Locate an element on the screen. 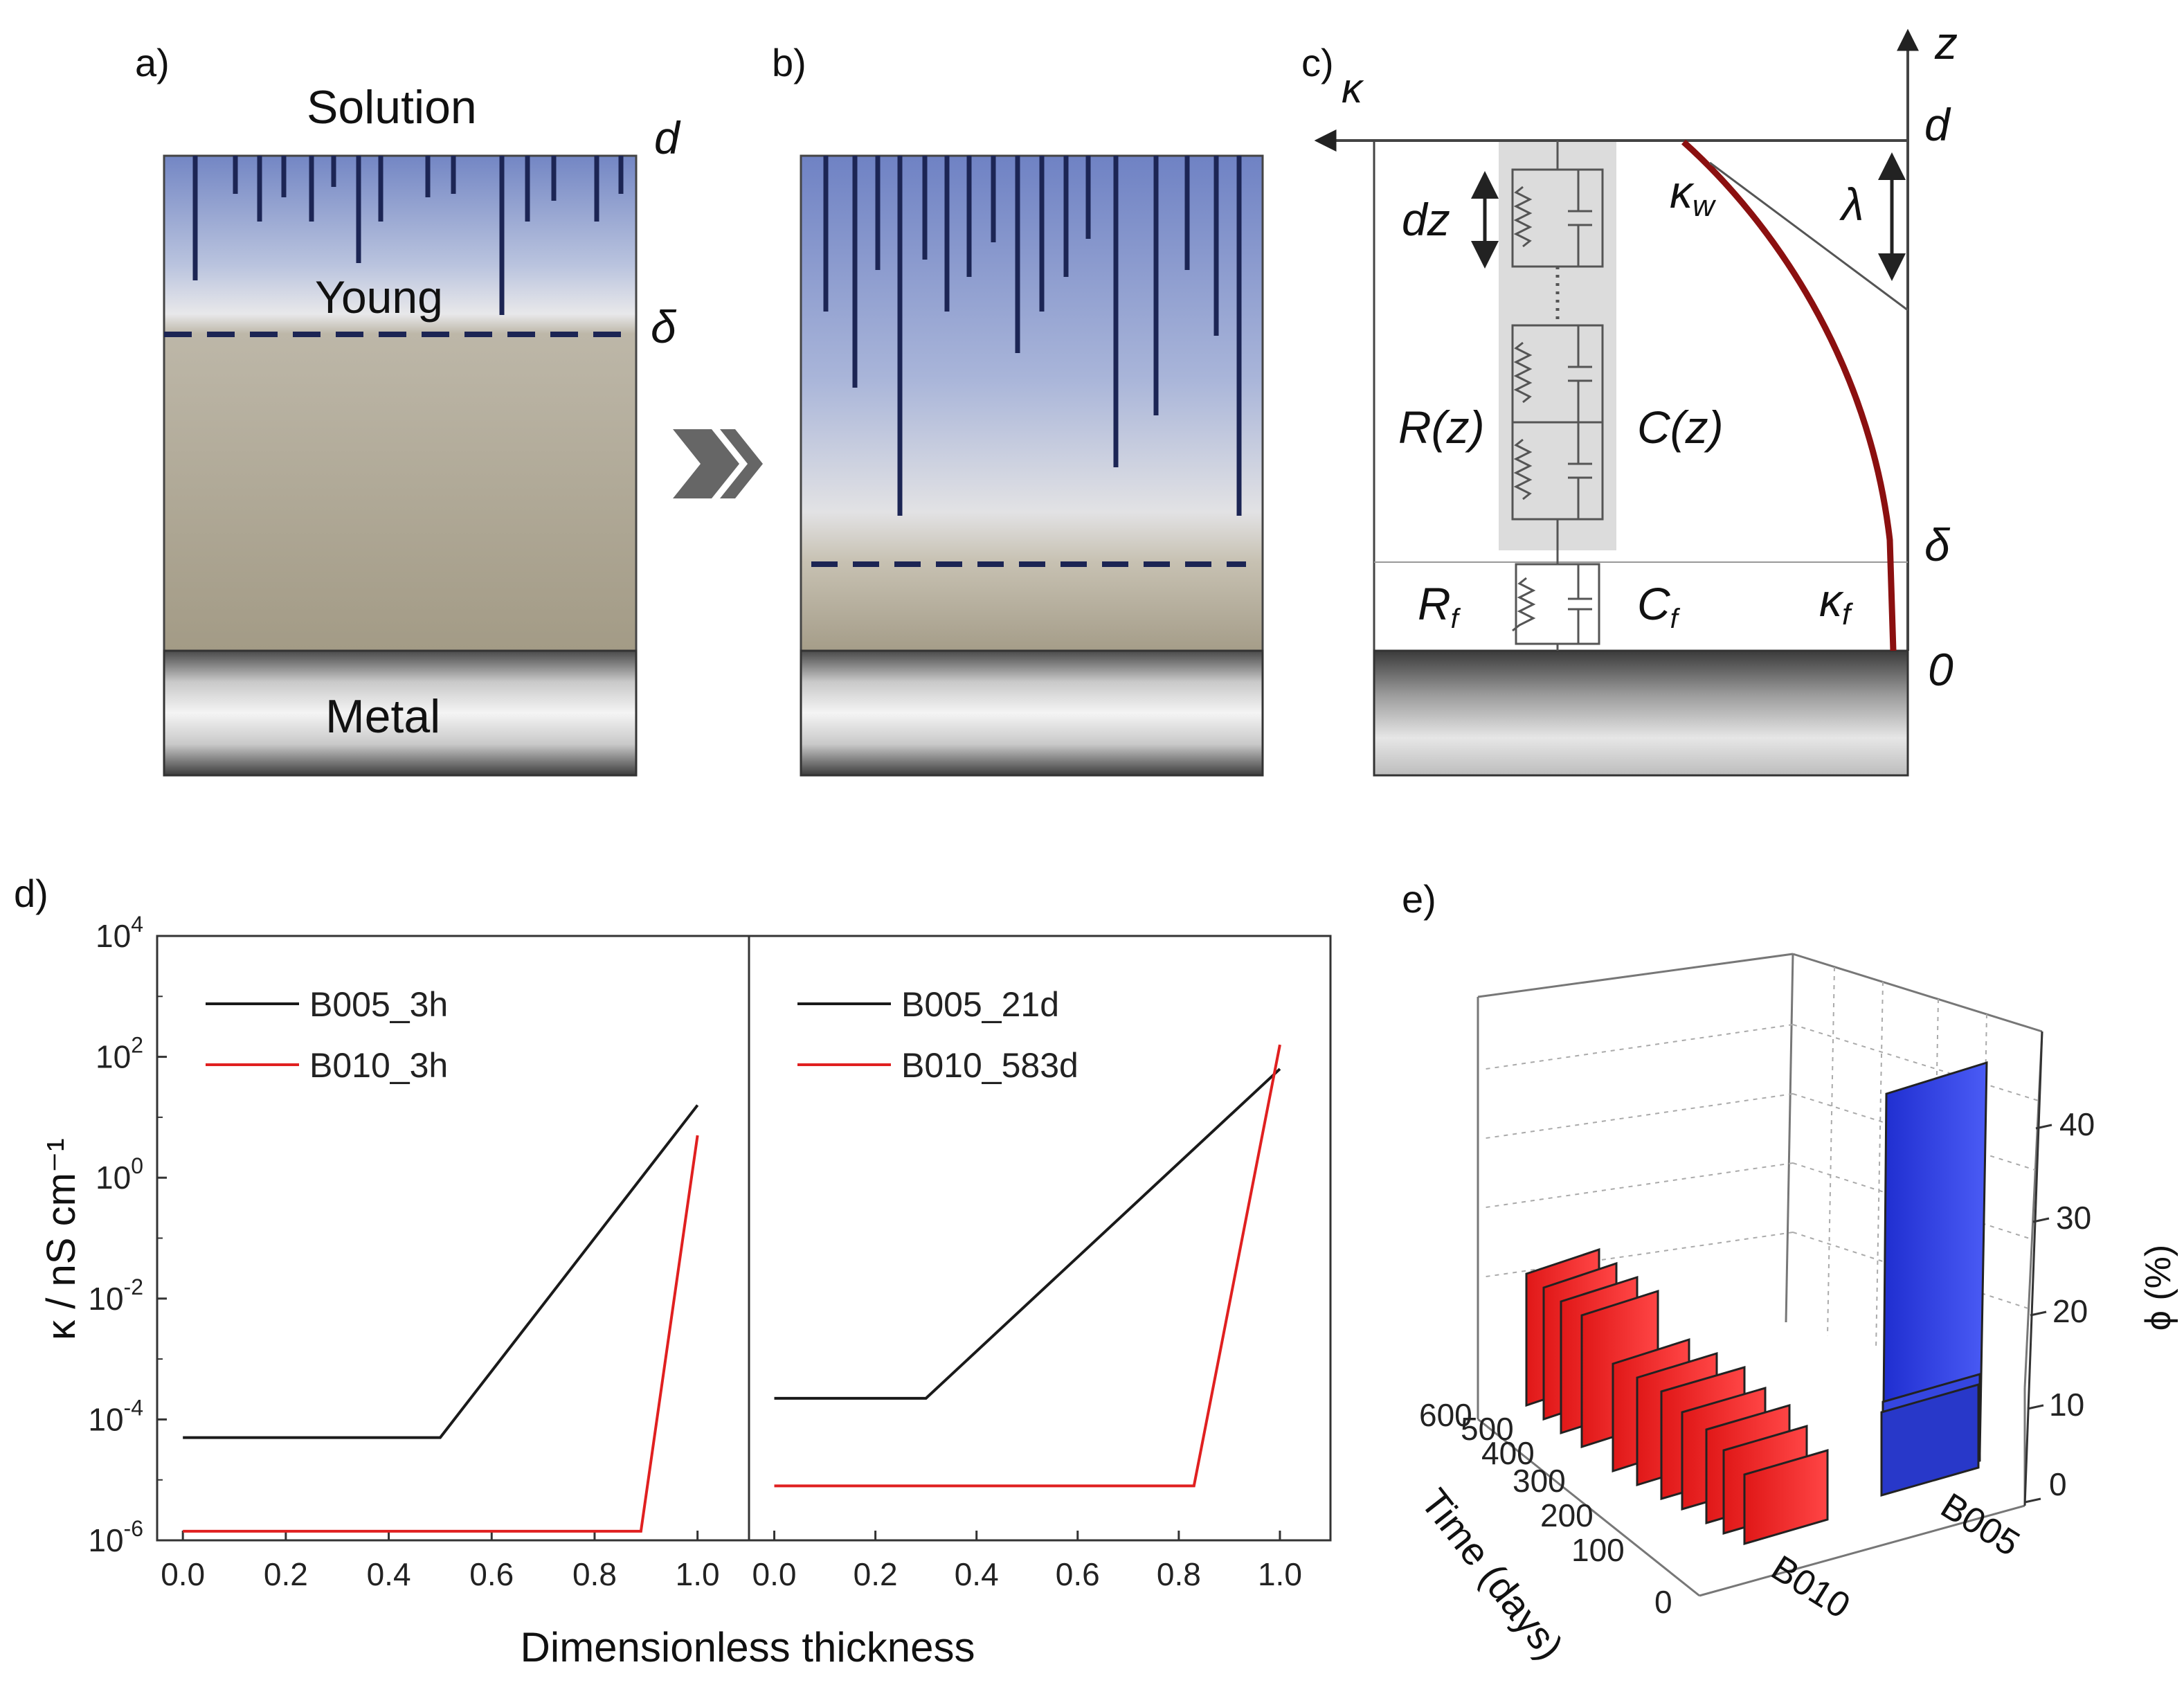 This screenshot has height=1694, width=2184. zero-label-c: 0 is located at coordinates (1940, 669).